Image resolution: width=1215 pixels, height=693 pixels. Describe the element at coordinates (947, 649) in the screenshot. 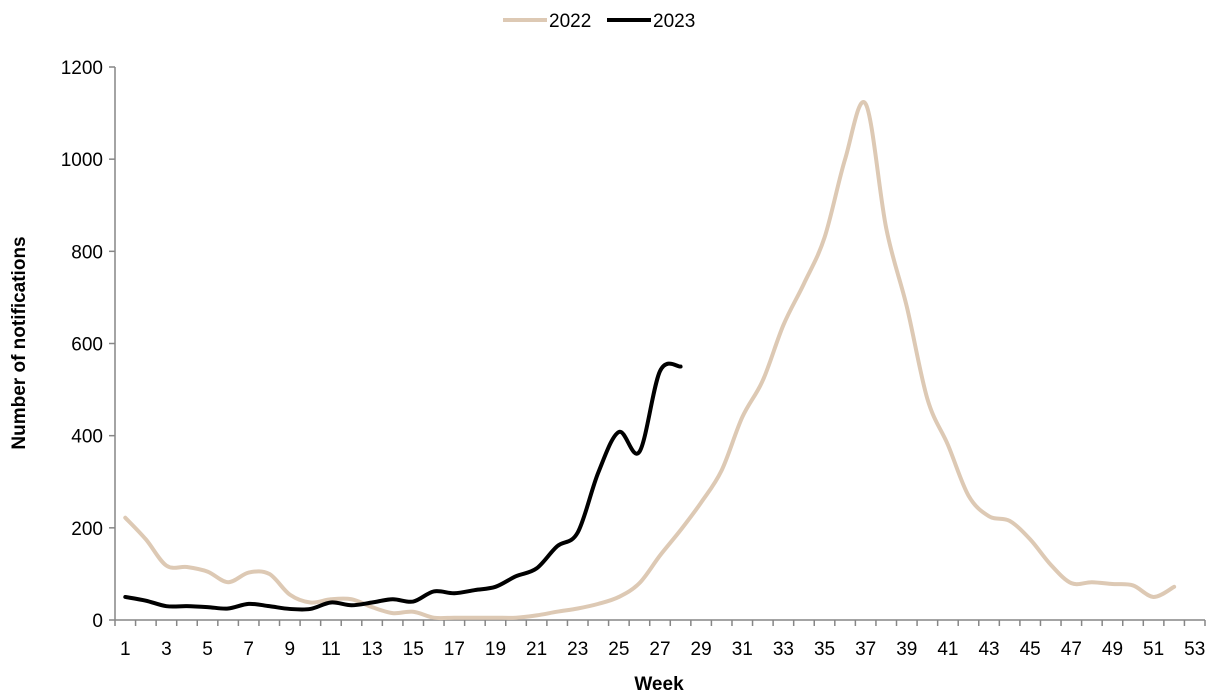

I see `x-tick-label: 41` at that location.